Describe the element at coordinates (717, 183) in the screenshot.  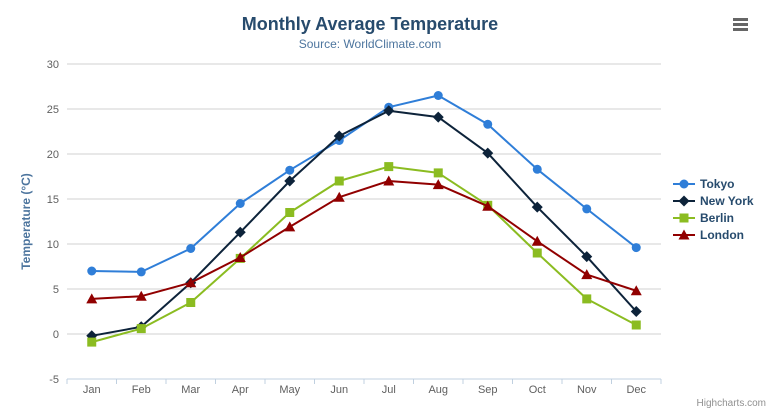
I see `legend-label: Tokyo` at that location.